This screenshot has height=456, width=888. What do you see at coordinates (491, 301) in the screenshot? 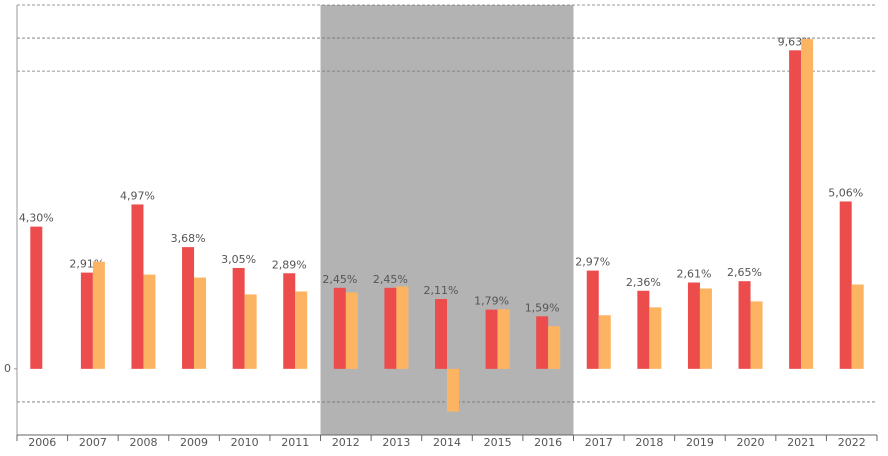
I see `value-label: 1,79%` at bounding box center [491, 301].